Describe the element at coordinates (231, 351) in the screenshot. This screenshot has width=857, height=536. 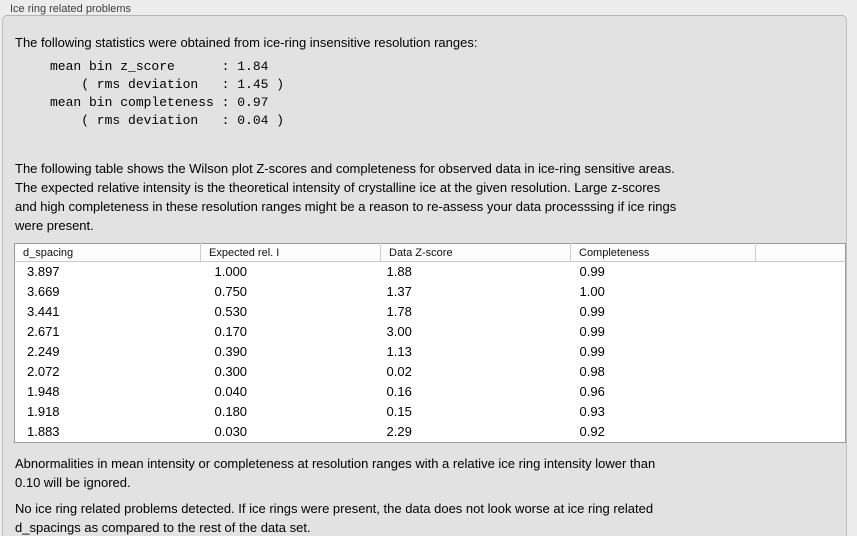
I see `table-cell: 0.390` at that location.